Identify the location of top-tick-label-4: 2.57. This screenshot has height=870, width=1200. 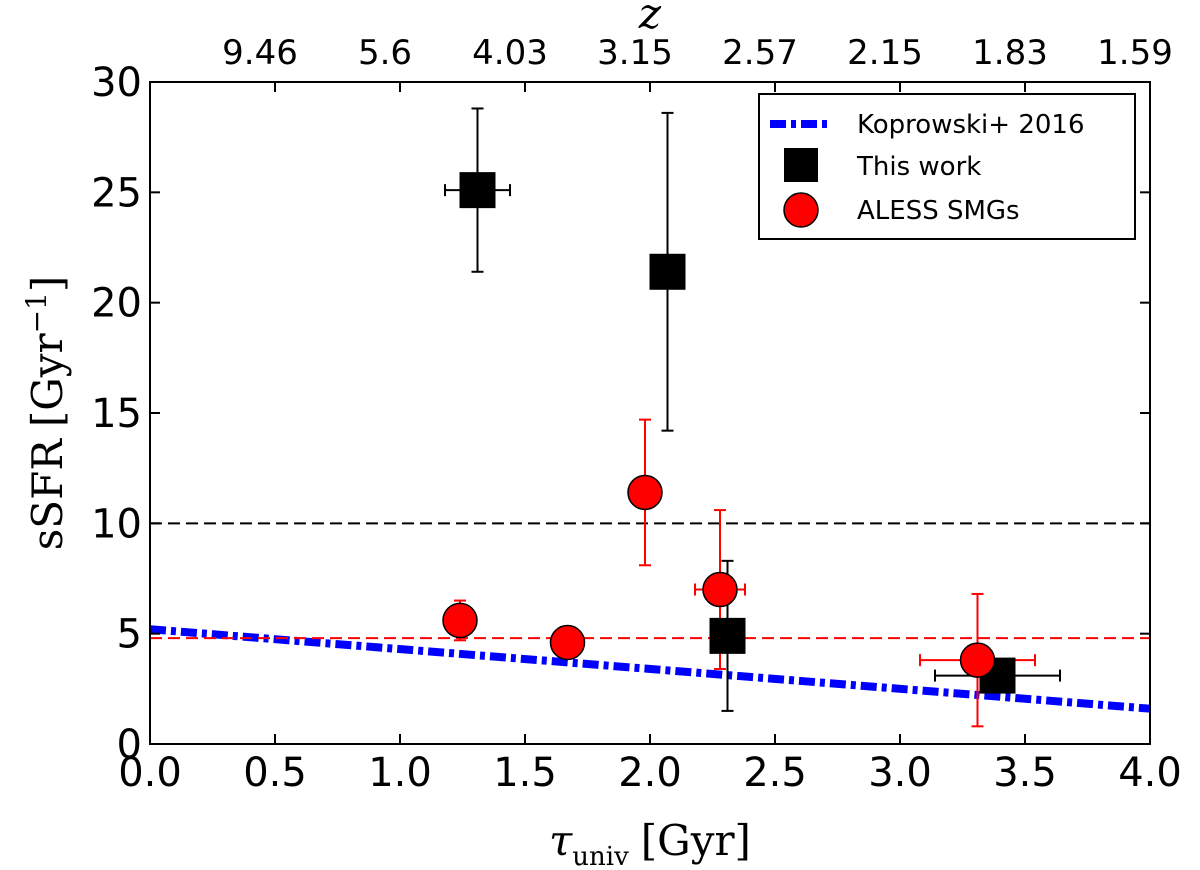
(760, 53).